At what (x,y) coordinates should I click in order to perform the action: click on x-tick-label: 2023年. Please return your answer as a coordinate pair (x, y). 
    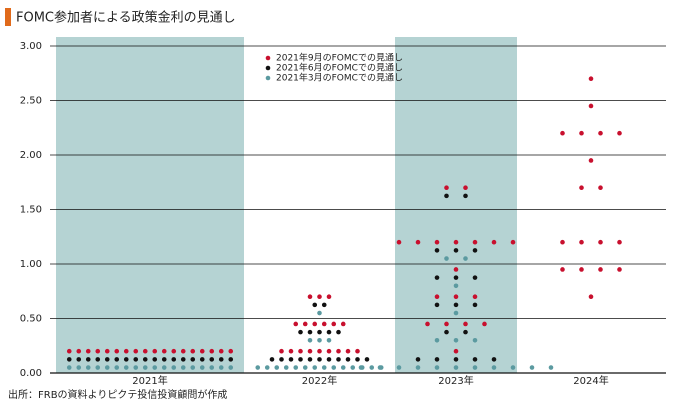
    Looking at the image, I should click on (455, 380).